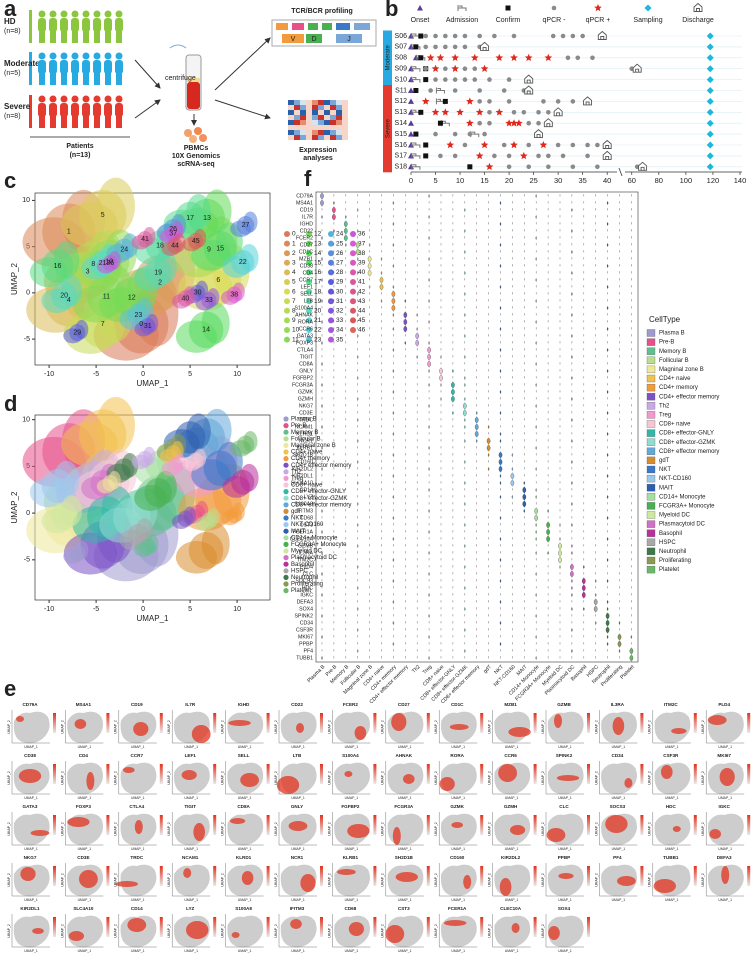  I want to click on legend-label: 12, so click(318, 234).